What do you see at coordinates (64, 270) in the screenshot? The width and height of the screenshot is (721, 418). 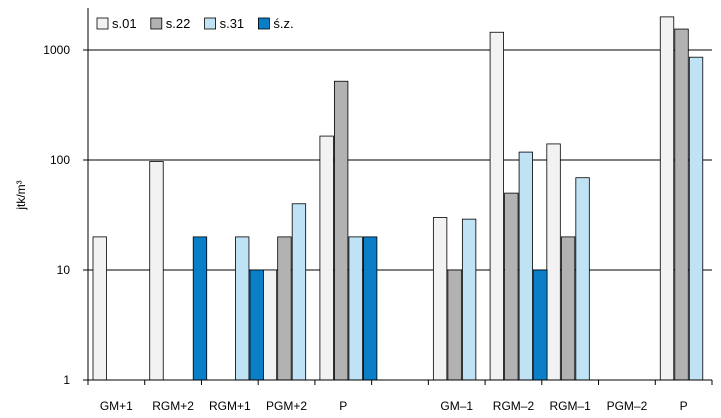 I see `y-tick-label: 10` at bounding box center [64, 270].